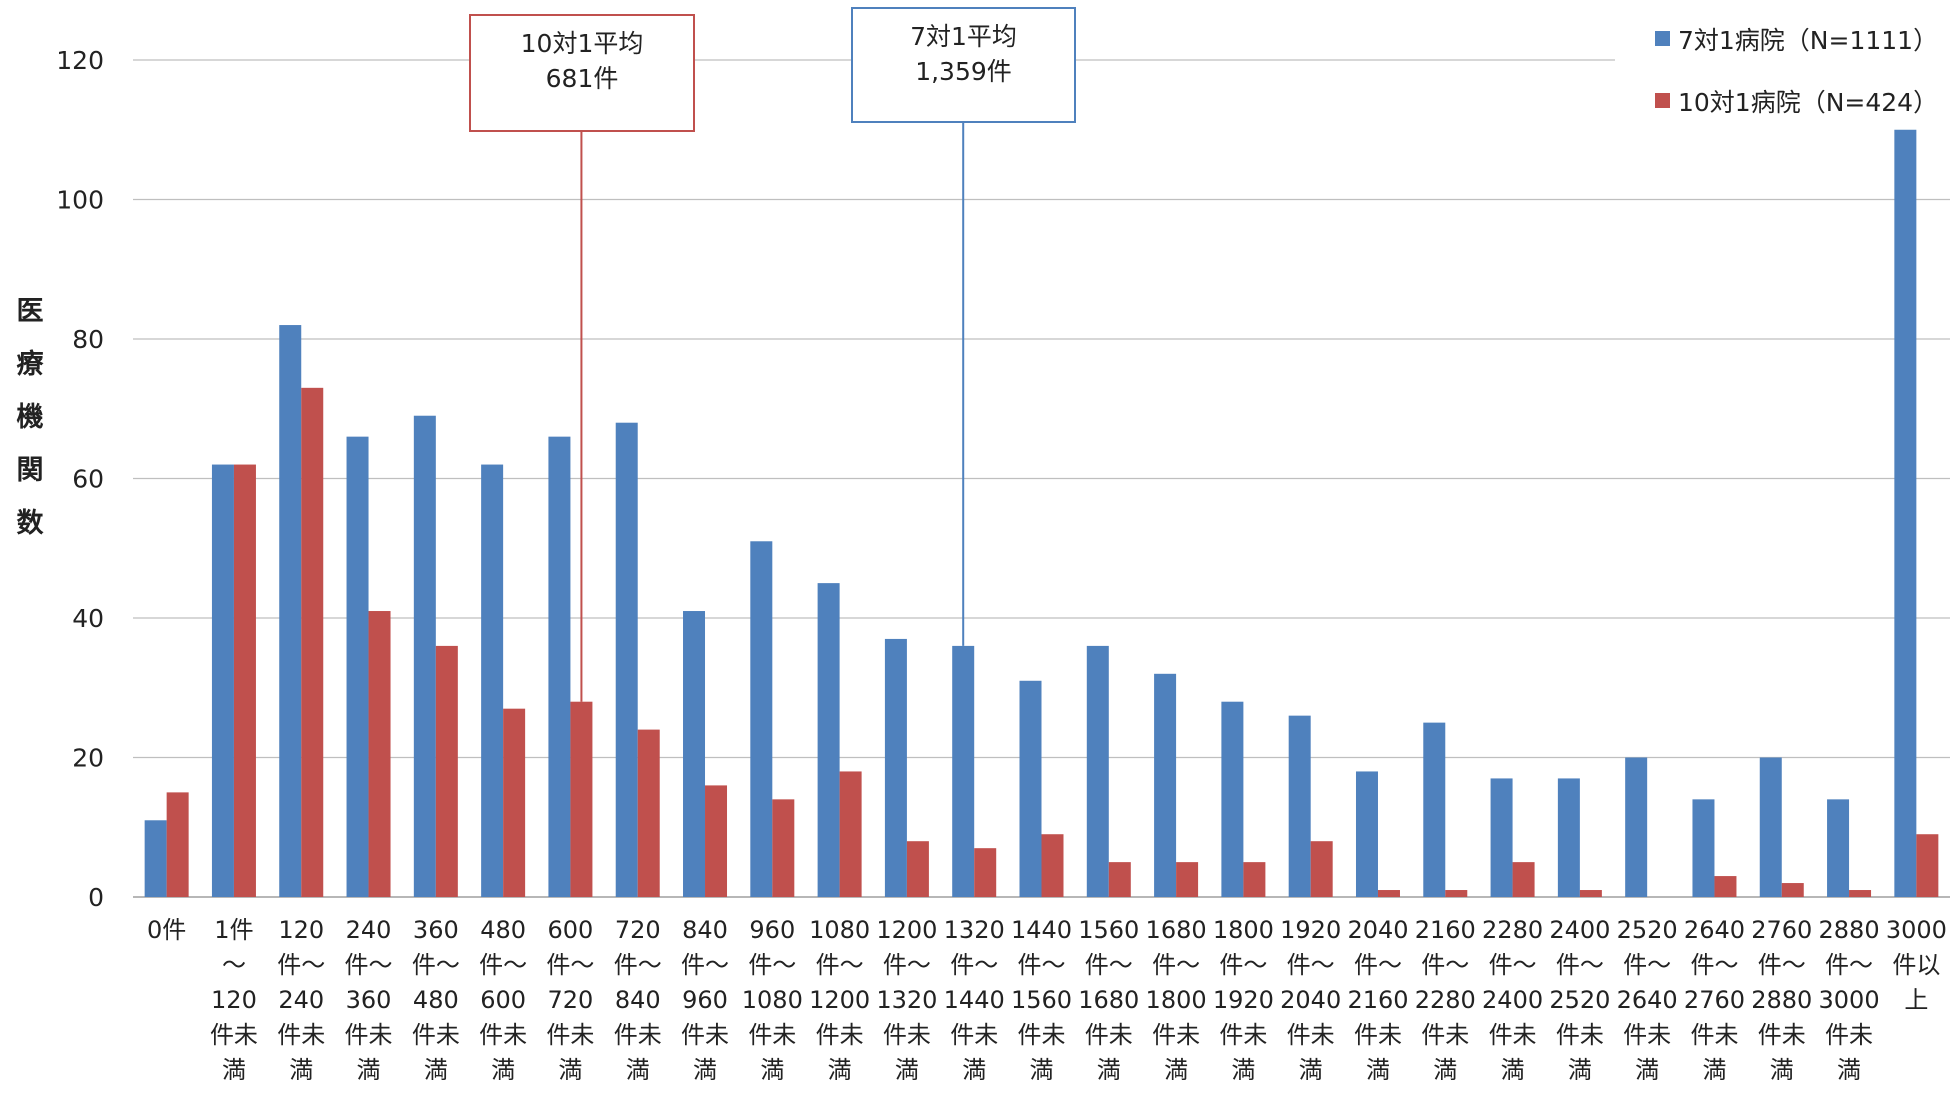 The width and height of the screenshot is (1955, 1095). I want to click on y-axis-title-char: 関, so click(30, 470).